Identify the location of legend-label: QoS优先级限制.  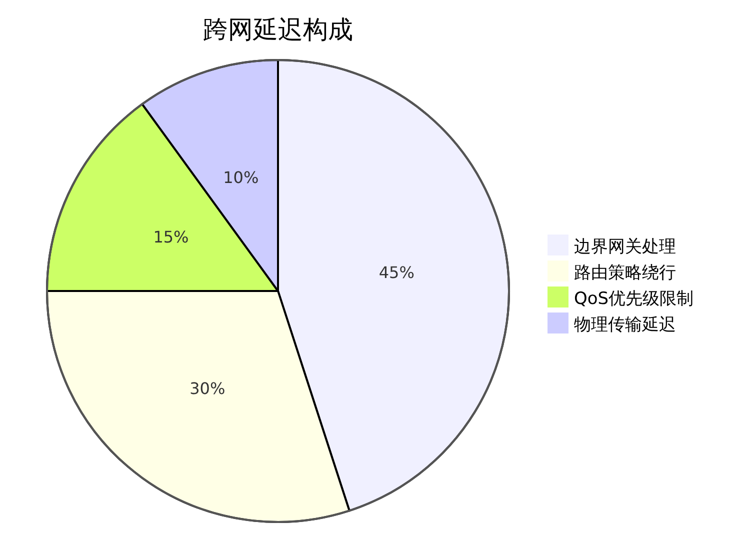
(634, 299).